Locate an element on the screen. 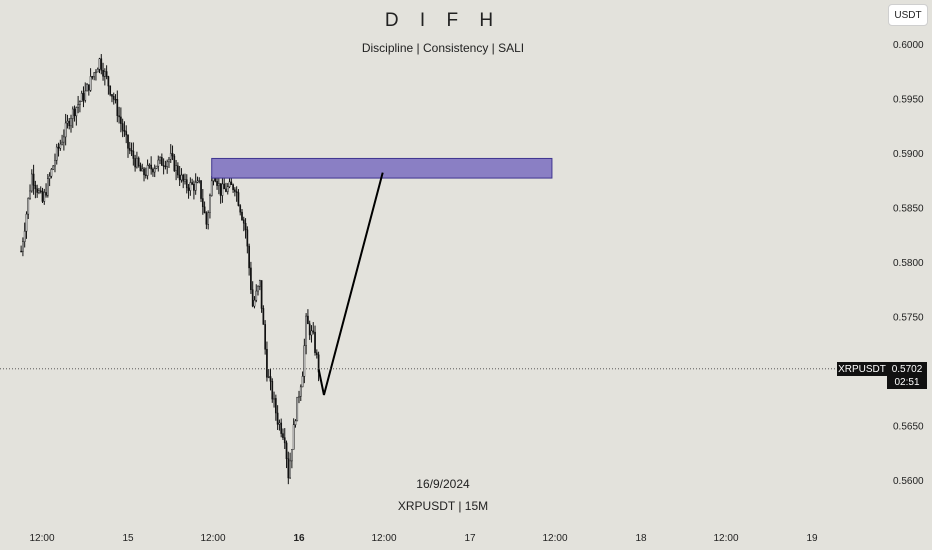  projection-path is located at coordinates (350, 284).